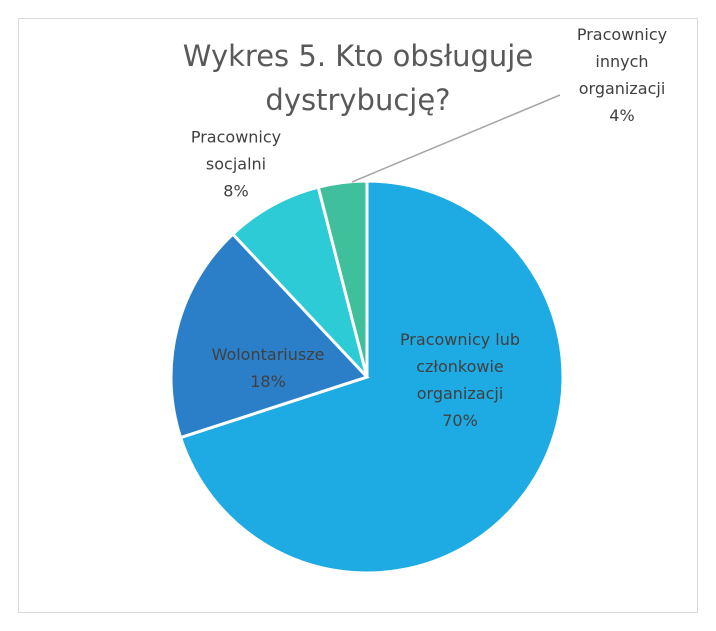 This screenshot has height=631, width=716. Describe the element at coordinates (358, 78) in the screenshot. I see `chart-title: Wykres 5. Kto obsługuje dystrybucję?` at that location.